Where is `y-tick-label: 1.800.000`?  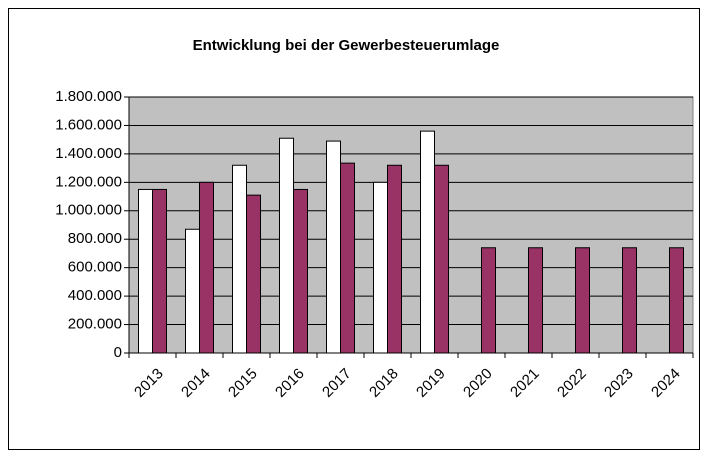 y-tick-label: 1.800.000 is located at coordinates (88, 96).